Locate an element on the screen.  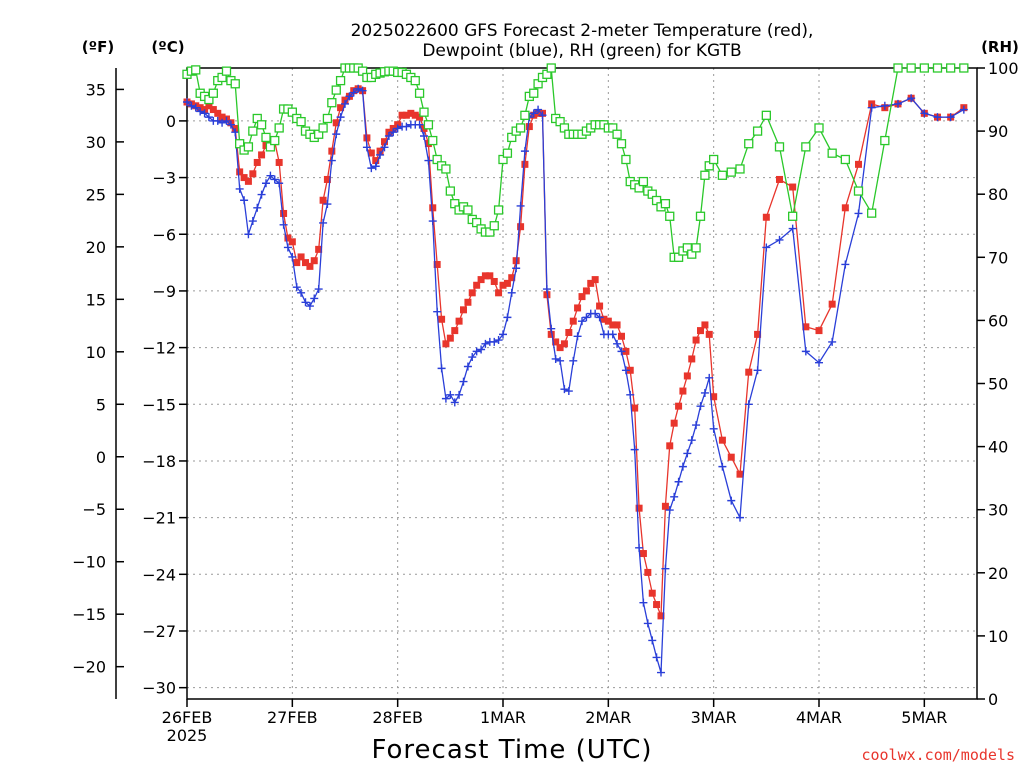
fahrenheit-tick-label: 30 is located at coordinates (96, 142).